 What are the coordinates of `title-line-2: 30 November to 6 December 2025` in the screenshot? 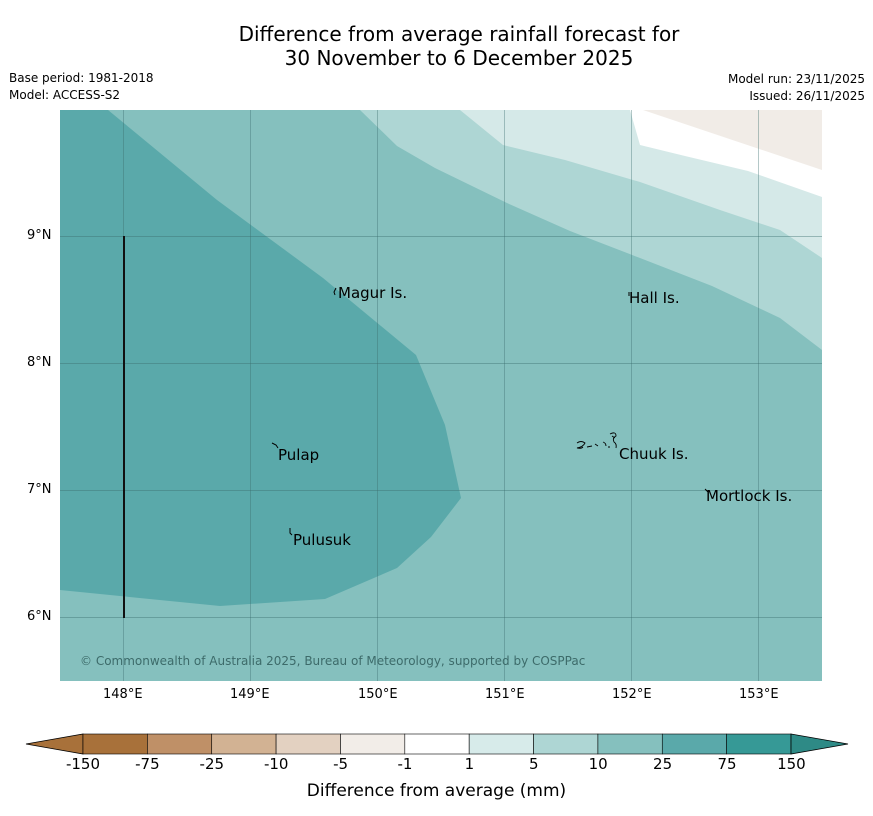 It's located at (459, 58).